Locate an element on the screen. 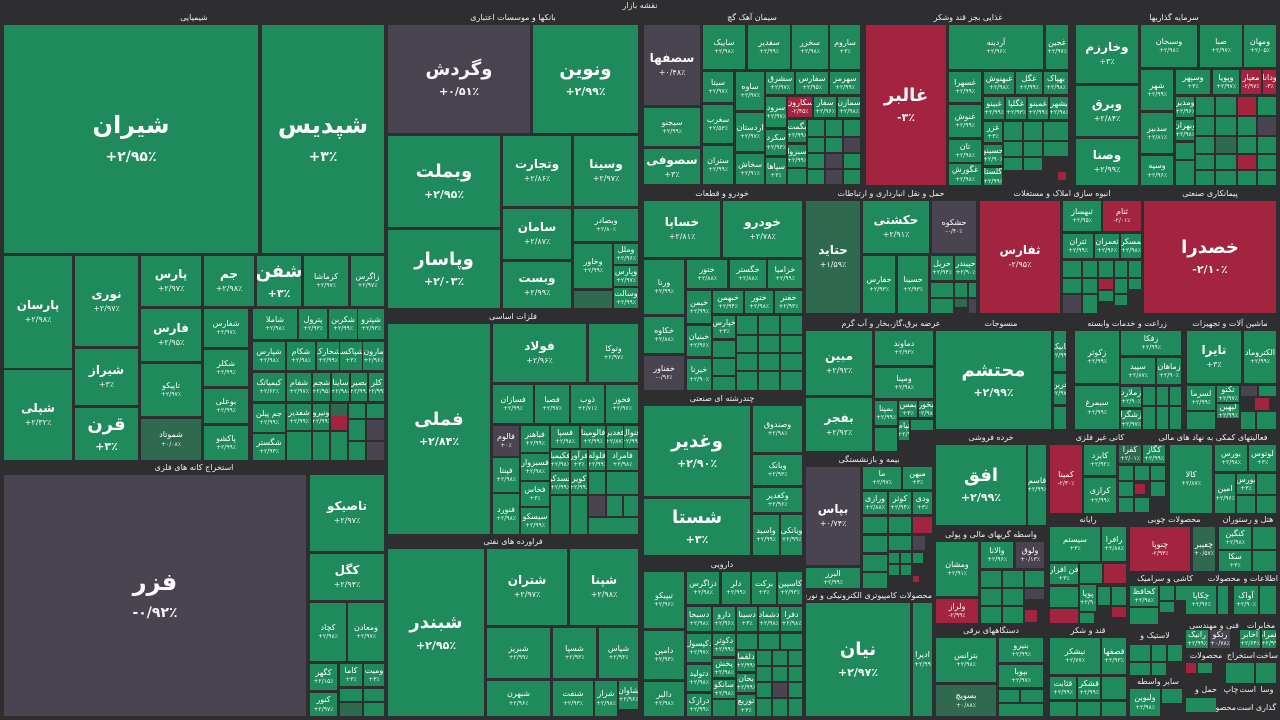  stock-tile: غگلپا +۲/۹۳٪ is located at coordinates (1016, 108).